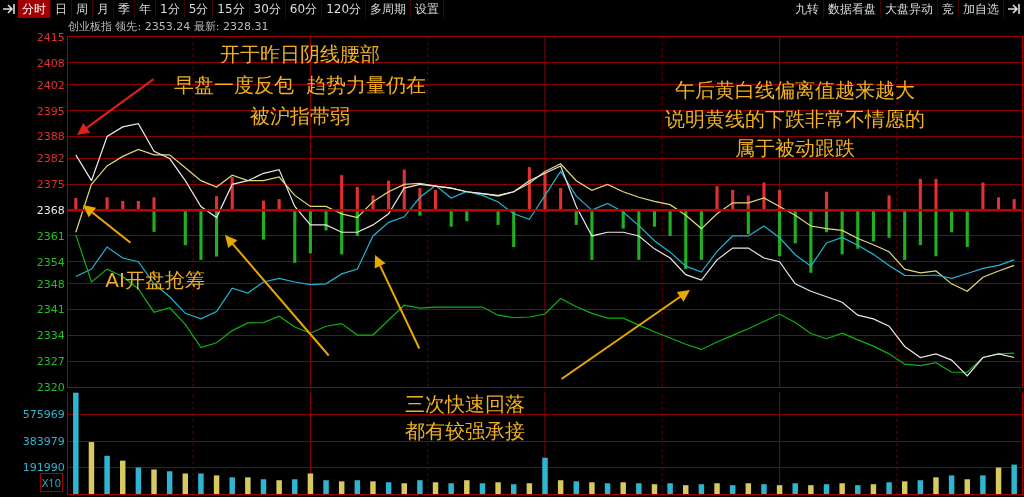 Image resolution: width=1024 pixels, height=497 pixels. I want to click on y-tick-label: 2334, so click(50, 336).